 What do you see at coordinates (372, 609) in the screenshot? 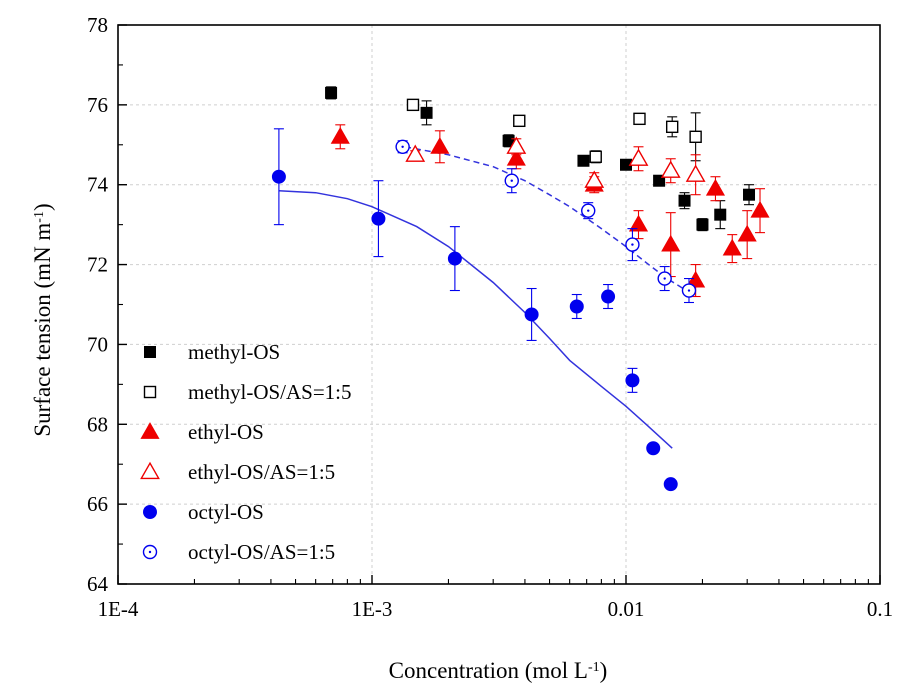
I see `x-tick-label: 1E-3` at bounding box center [372, 609].